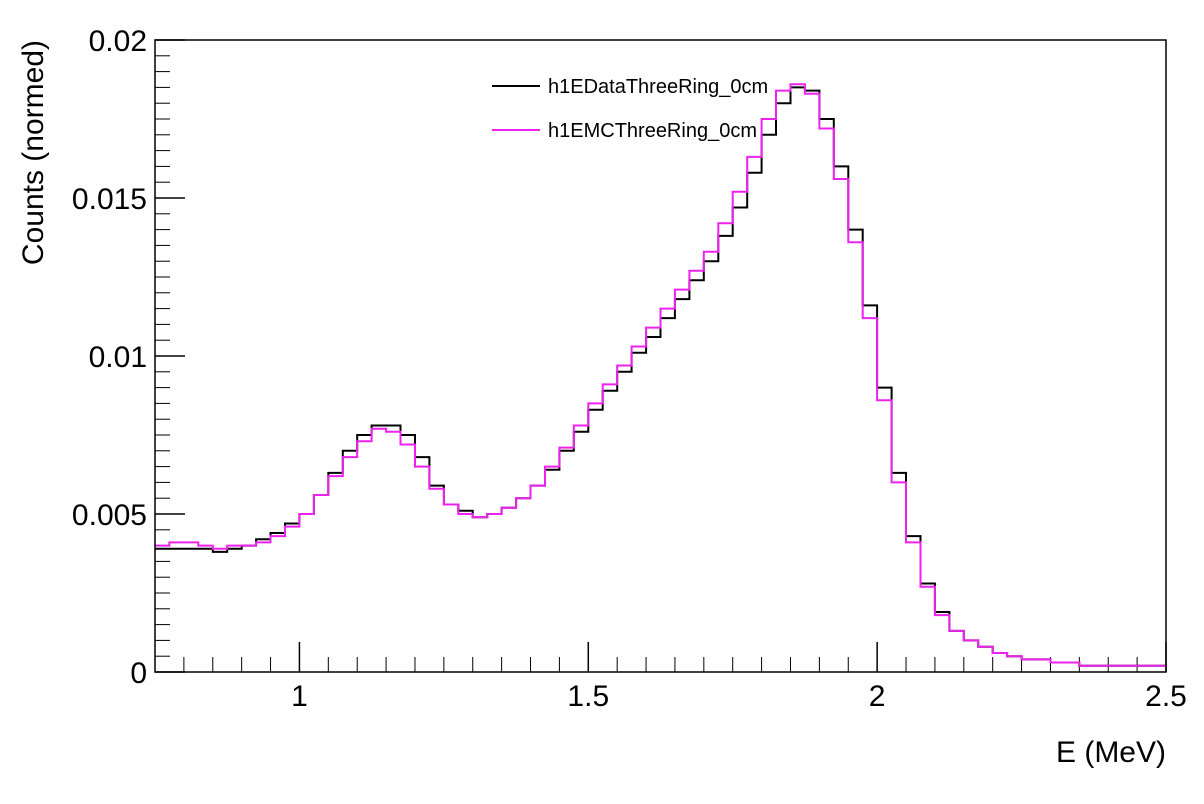  Describe the element at coordinates (138, 673) in the screenshot. I see `y-tick-label: 0` at that location.